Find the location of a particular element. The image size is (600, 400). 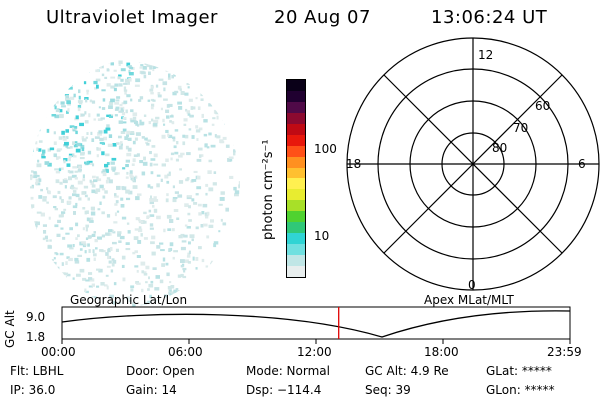

timeline-xtick-1: 06:00 is located at coordinates (185, 352).